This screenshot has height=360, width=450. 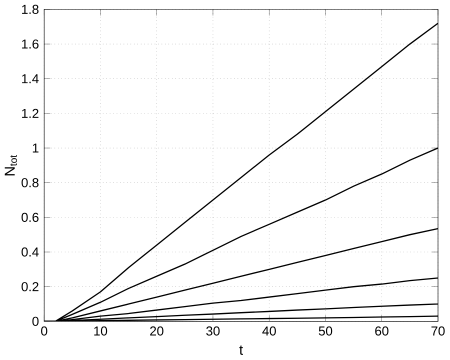 What do you see at coordinates (10, 165) in the screenshot?
I see `y-axis-title: N$_{tot}$` at bounding box center [10, 165].